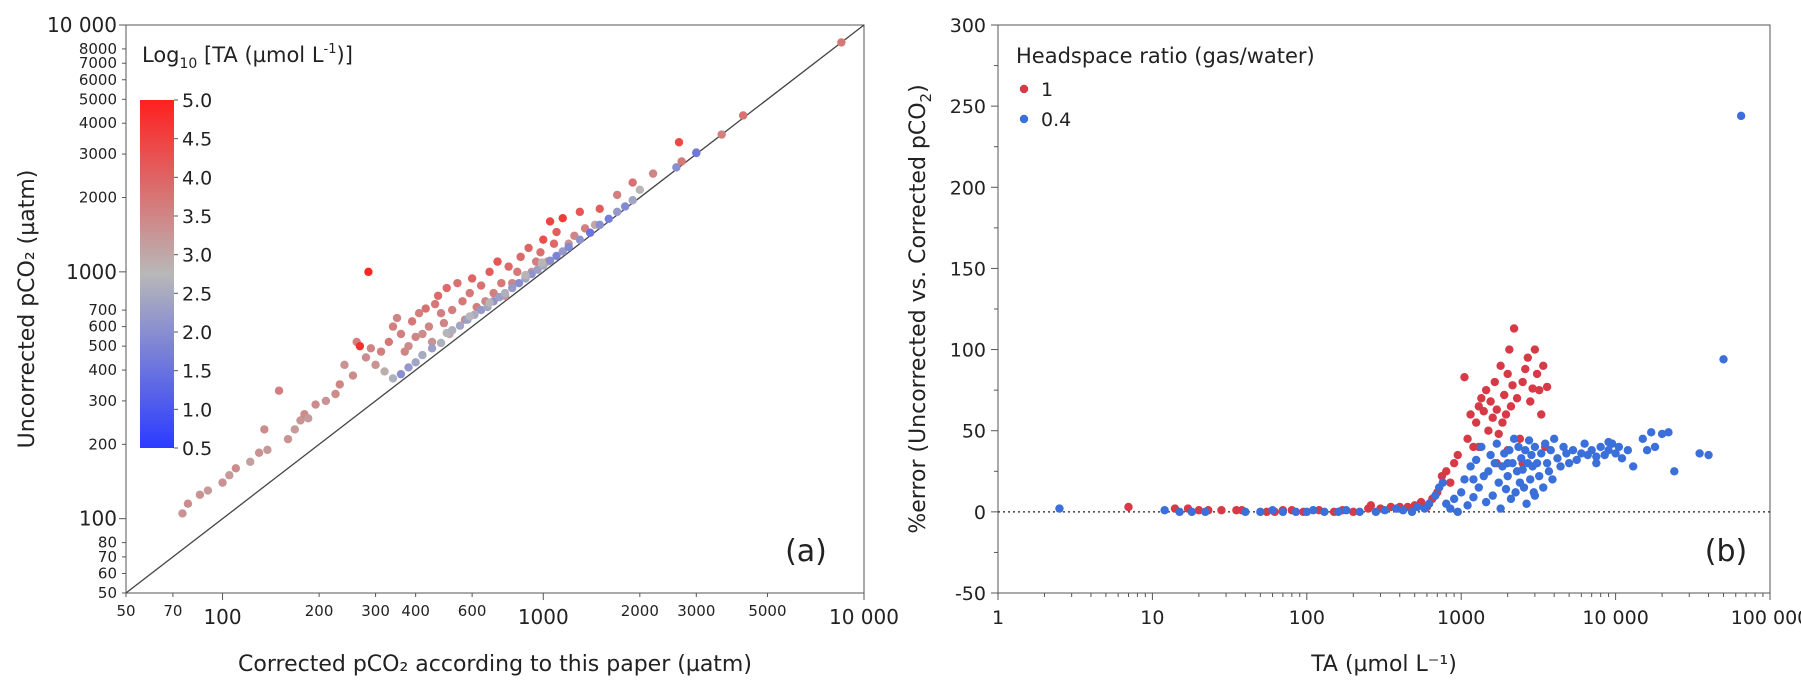 This screenshot has width=1801, height=692. What do you see at coordinates (197, 372) in the screenshot?
I see `colorbar-tick-label: 1.5` at bounding box center [197, 372].